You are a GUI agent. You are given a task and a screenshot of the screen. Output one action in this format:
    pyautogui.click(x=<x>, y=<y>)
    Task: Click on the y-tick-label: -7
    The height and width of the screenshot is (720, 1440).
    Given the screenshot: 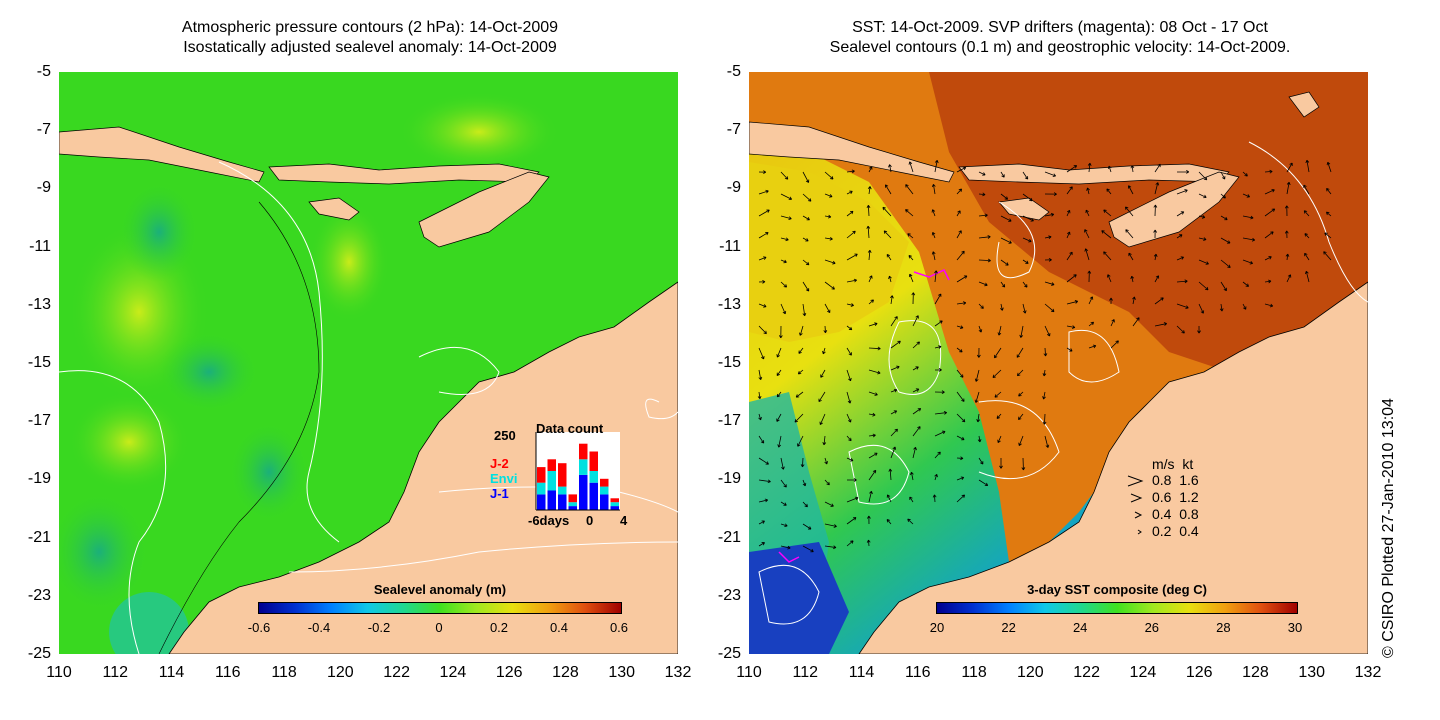 What is the action you would take?
    pyautogui.click(x=43, y=130)
    